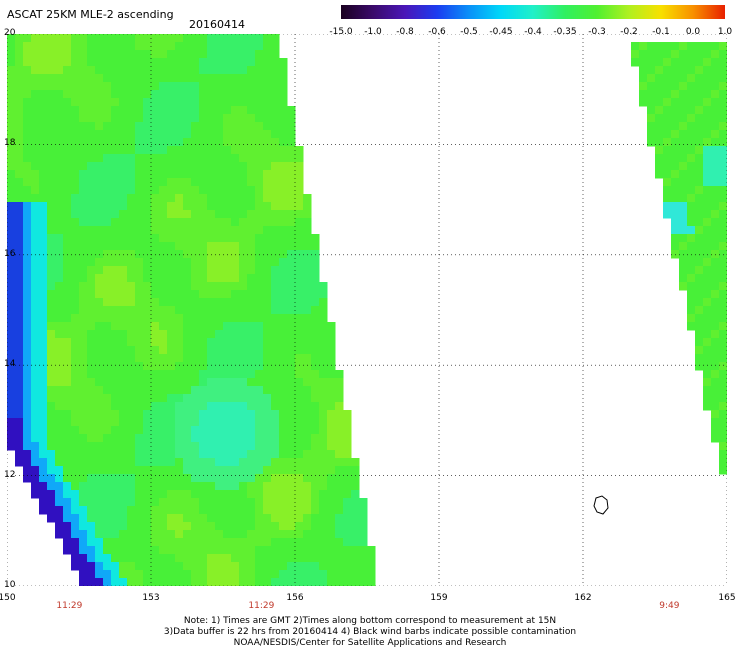  Describe the element at coordinates (583, 598) in the screenshot. I see `longitude-label: 162` at that location.